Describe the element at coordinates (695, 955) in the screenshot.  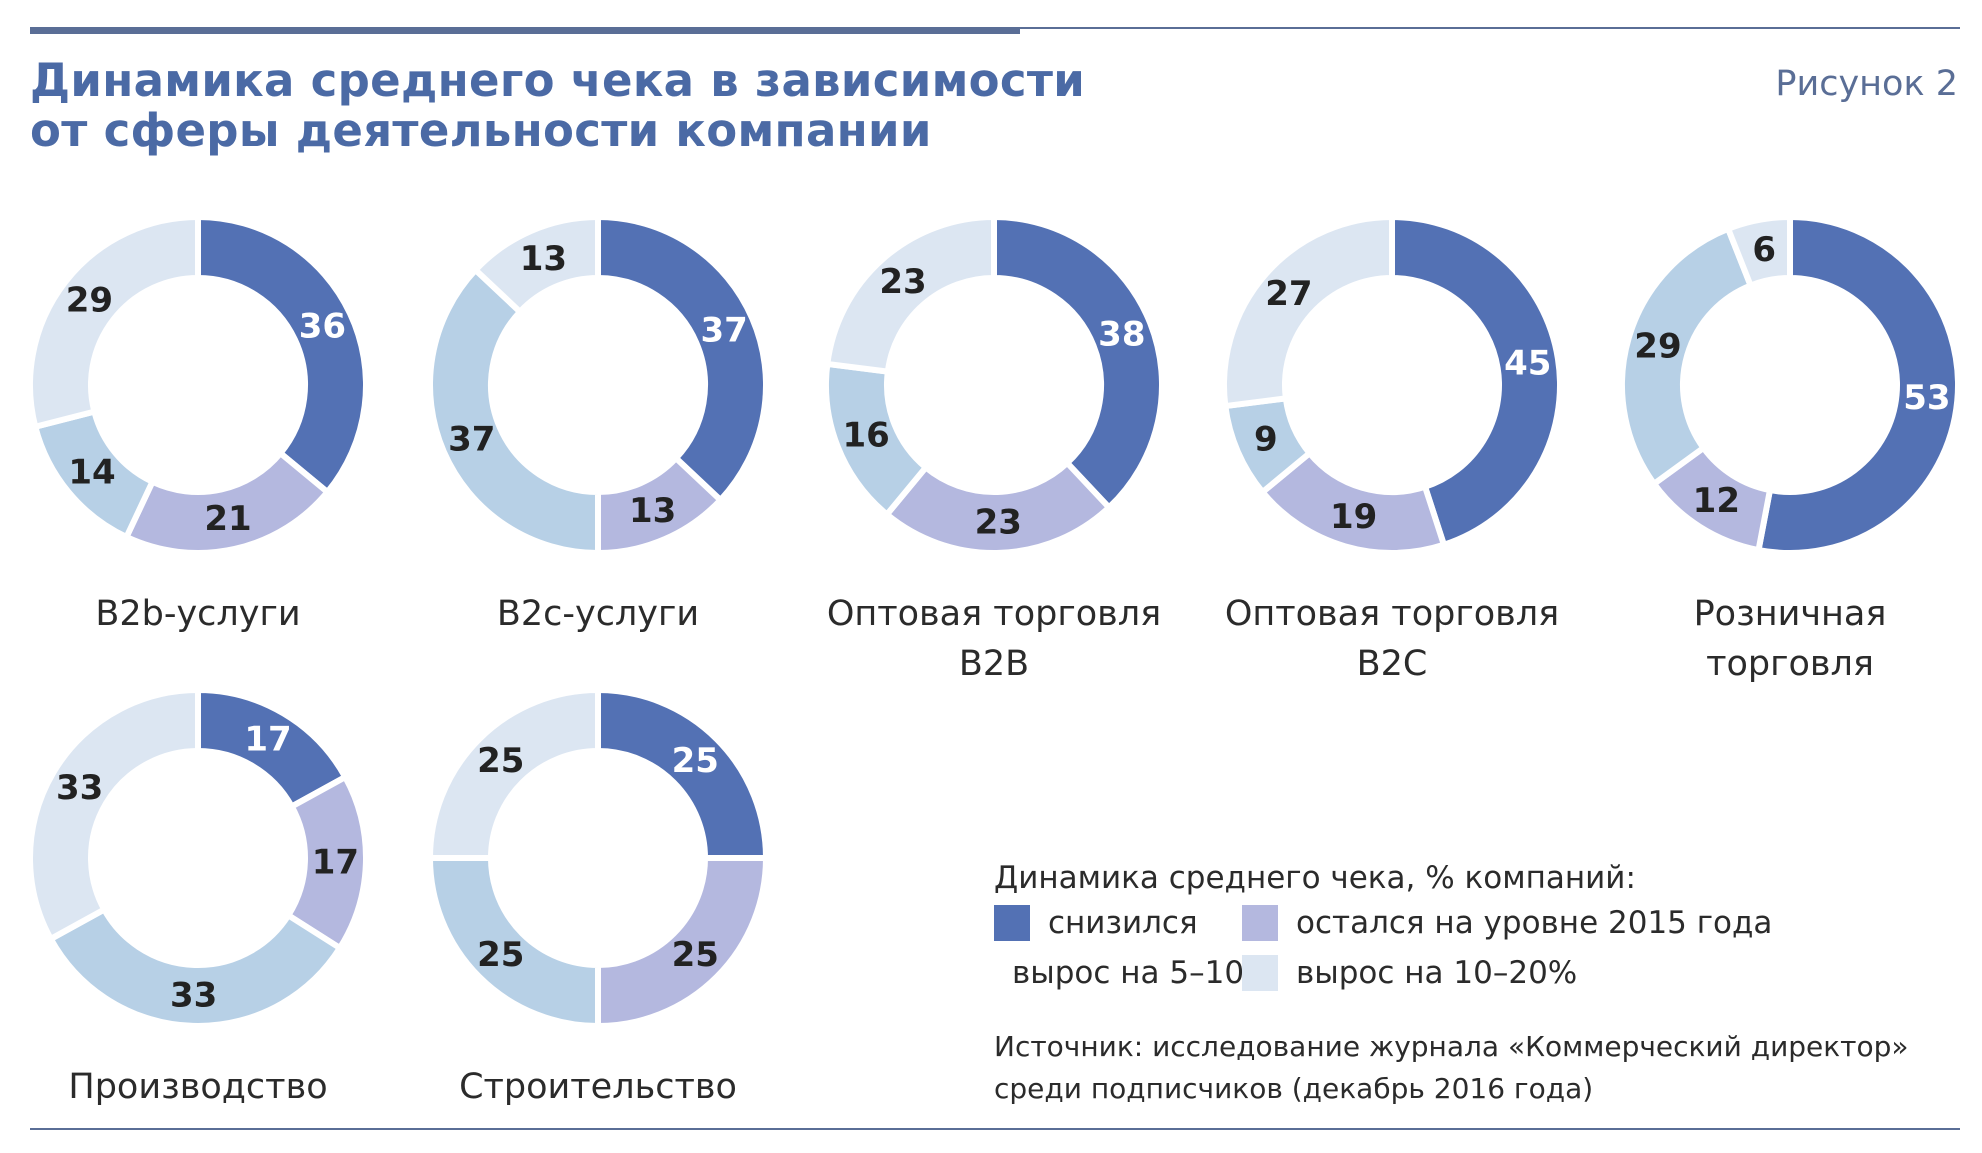
I see `data-label-same: 25` at that location.